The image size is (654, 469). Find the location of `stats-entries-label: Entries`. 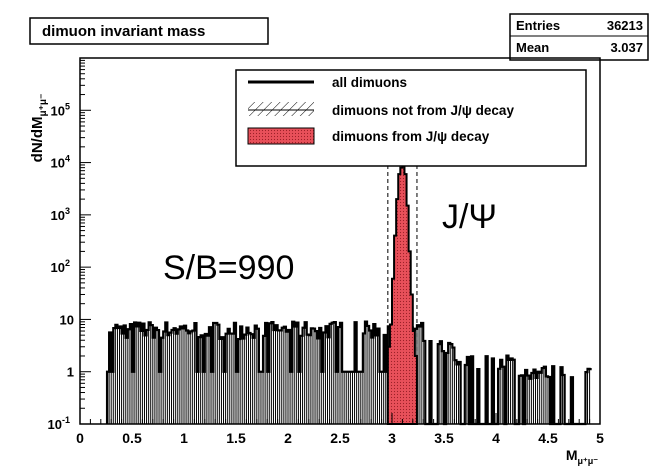

stats-entries-label: Entries is located at coordinates (538, 25).